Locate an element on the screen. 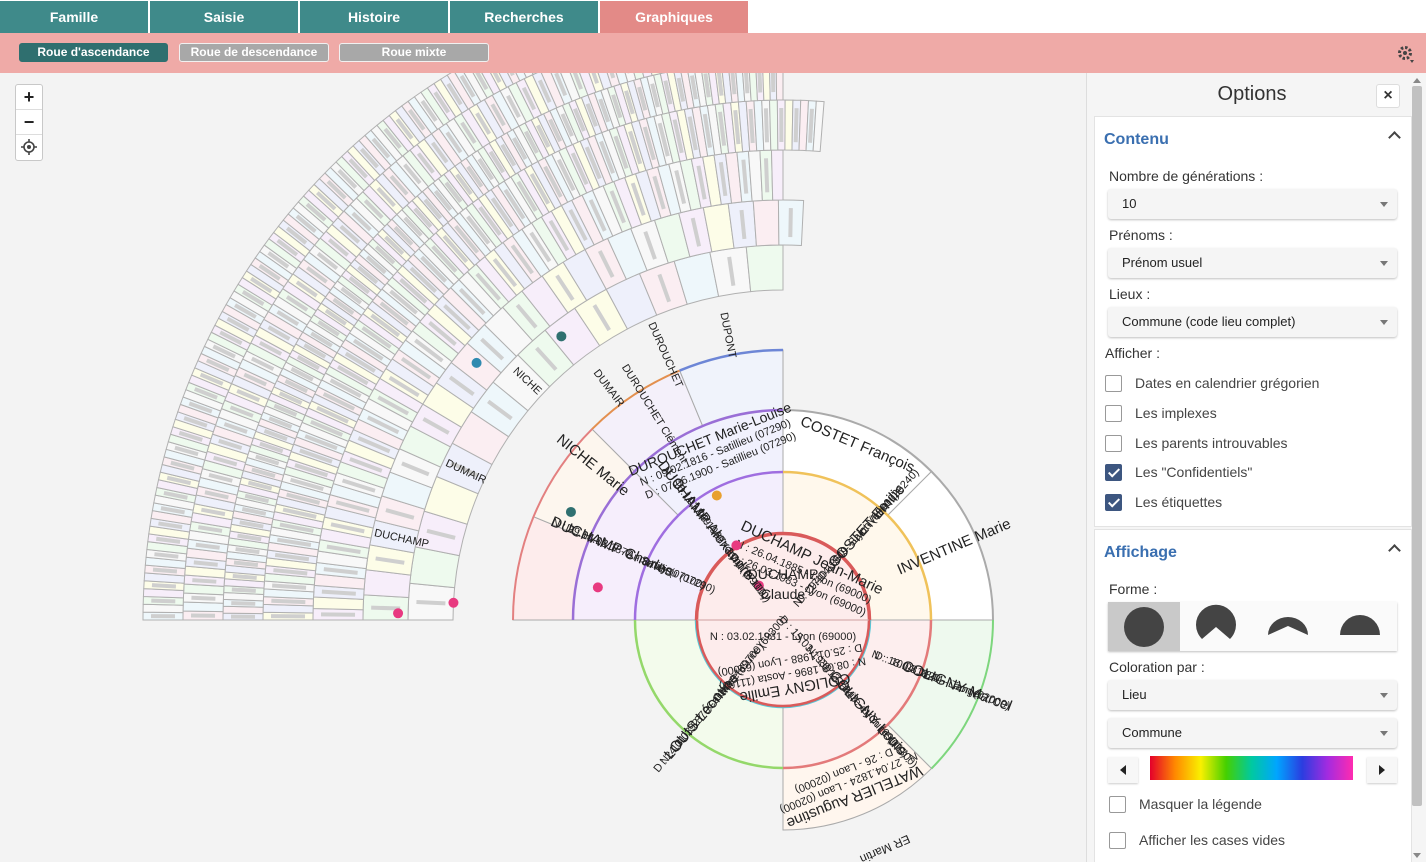 This screenshot has width=1426, height=862. subtab-roue-ascendance: Roue d'ascendance is located at coordinates (93, 52).